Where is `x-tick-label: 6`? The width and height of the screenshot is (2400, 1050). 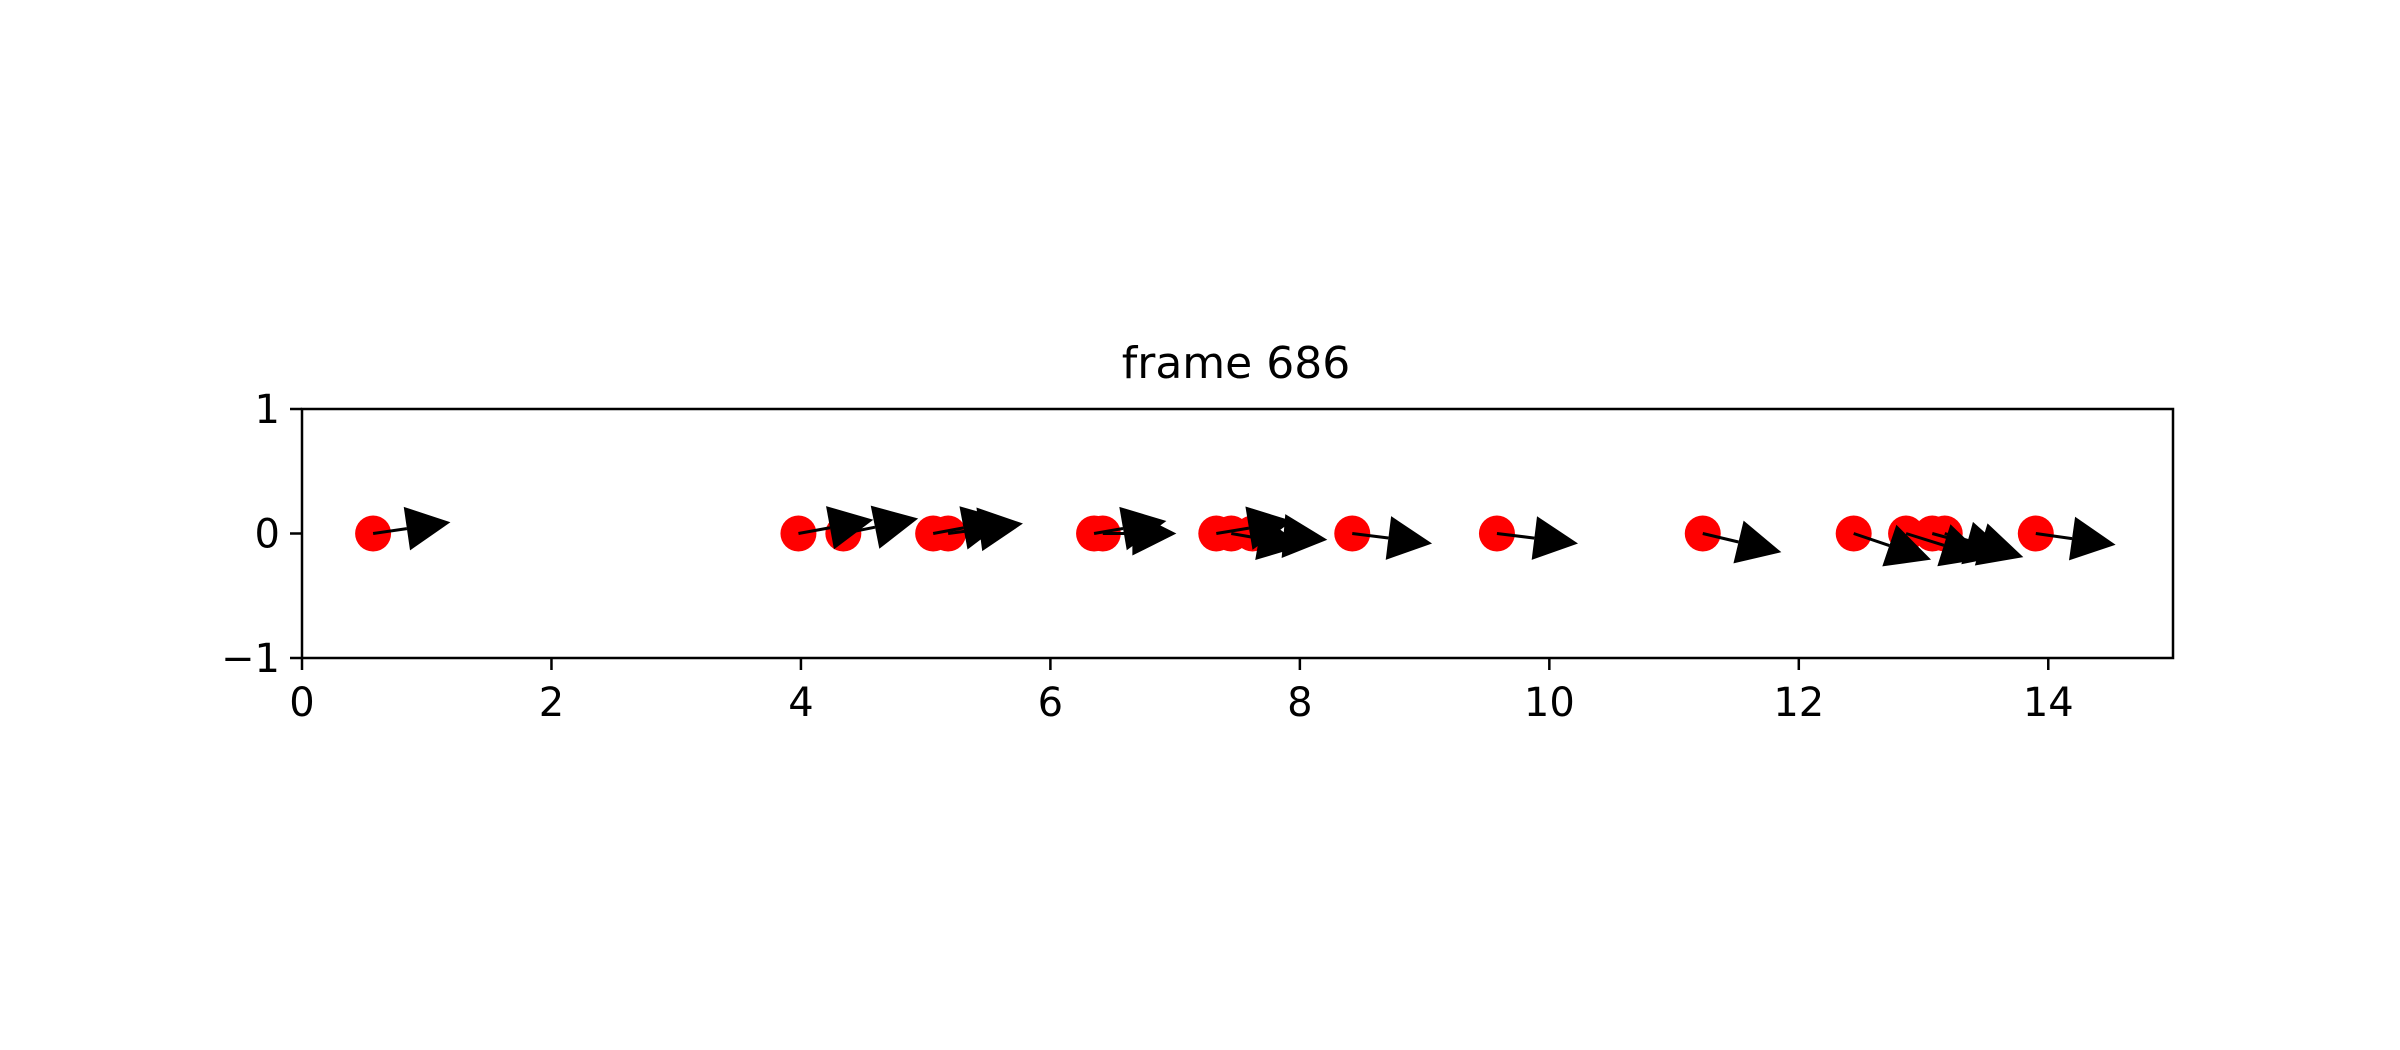
x-tick-label: 6 is located at coordinates (1050, 703).